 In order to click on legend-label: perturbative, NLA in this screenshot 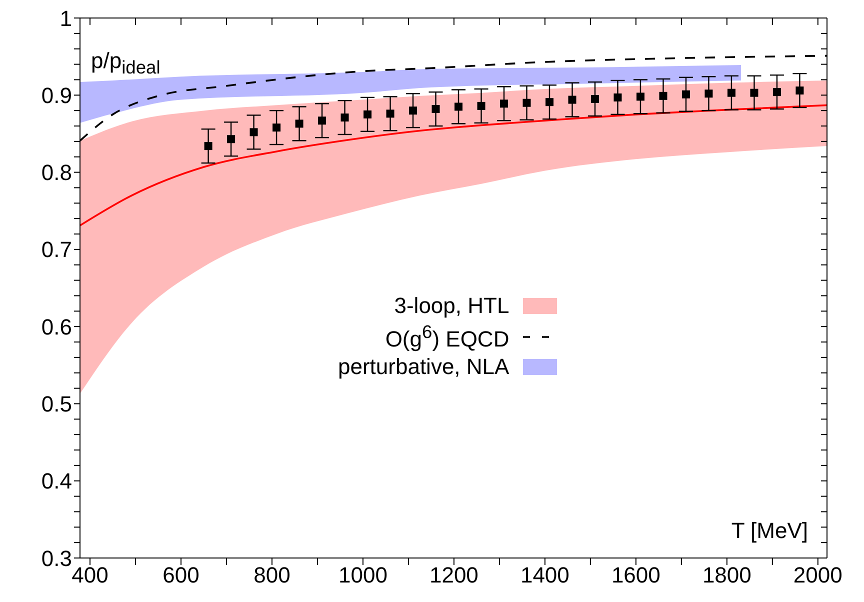, I will do `click(424, 367)`.